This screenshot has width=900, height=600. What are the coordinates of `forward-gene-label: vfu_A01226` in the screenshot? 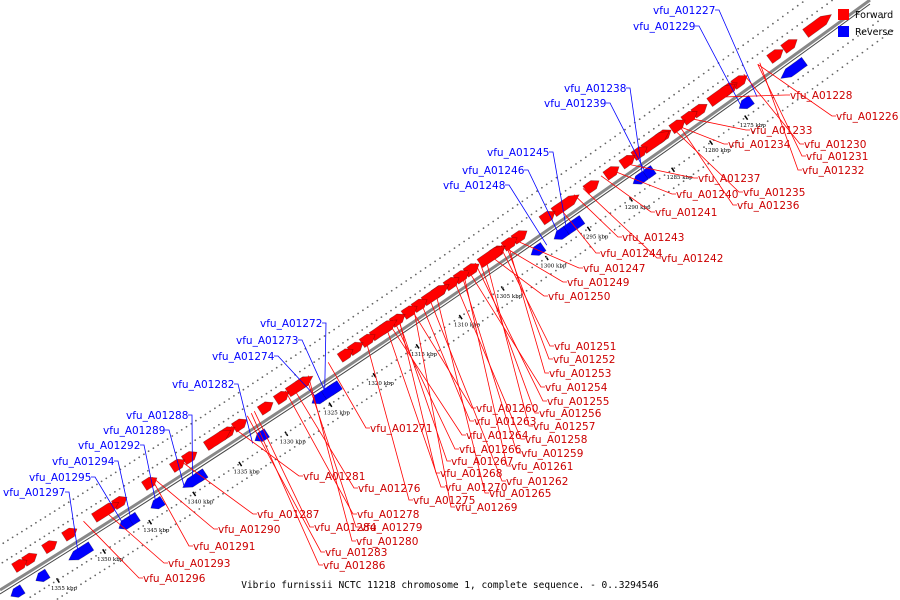 It's located at (867, 117).